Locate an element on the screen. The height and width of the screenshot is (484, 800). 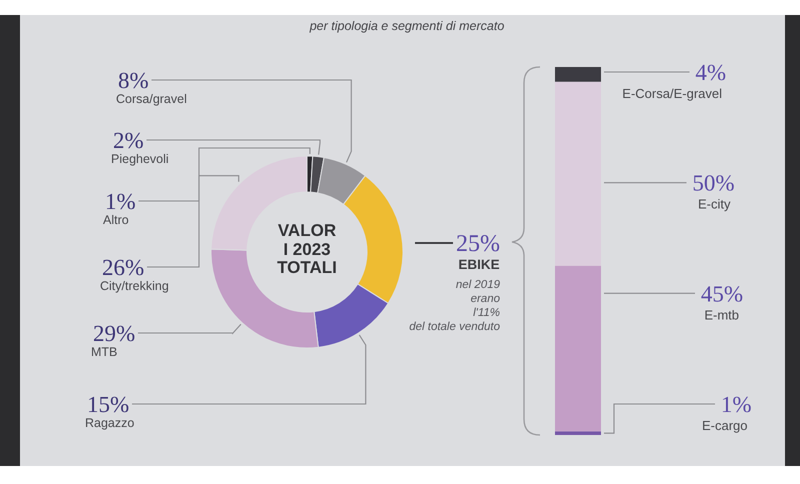
chart-subtitle: per tipologia e segmenti di mercato is located at coordinates (407, 26).